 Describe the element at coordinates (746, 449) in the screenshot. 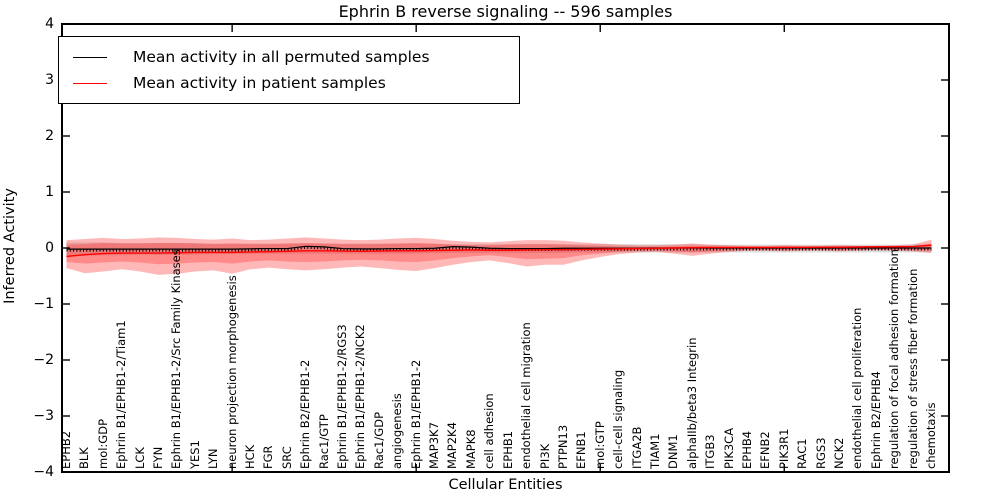

I see `x-tick-label: EPHB4` at that location.